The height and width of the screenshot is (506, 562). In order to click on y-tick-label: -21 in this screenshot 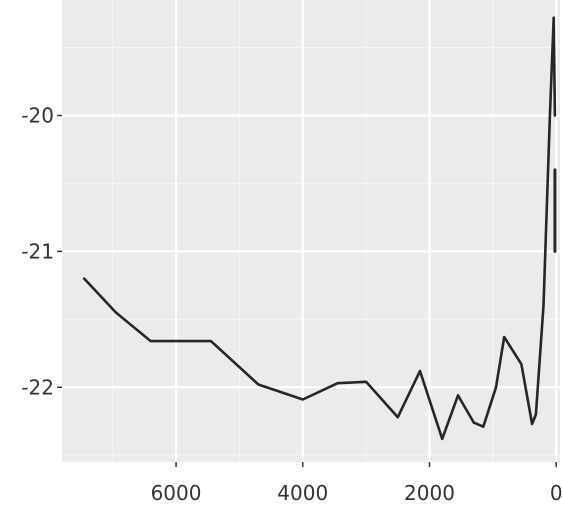, I will do `click(37, 251)`.